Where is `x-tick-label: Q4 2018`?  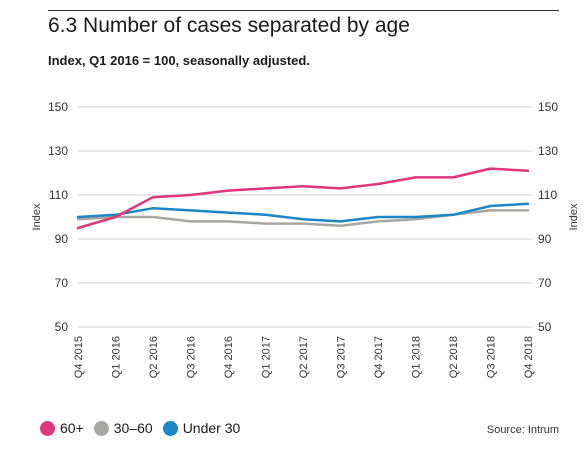
x-tick-label: Q4 2018 is located at coordinates (529, 357).